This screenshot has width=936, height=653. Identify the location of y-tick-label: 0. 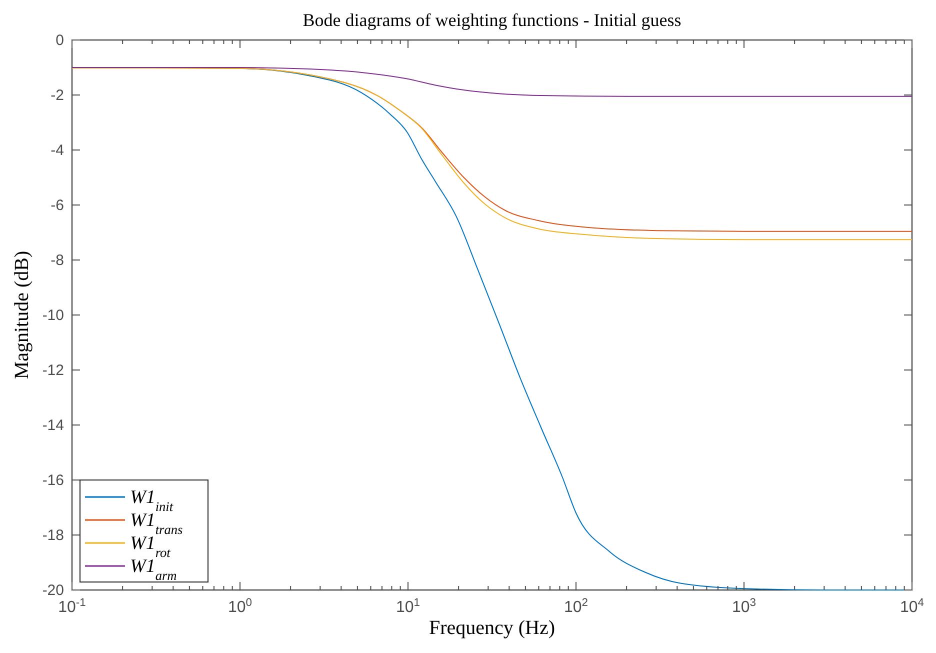
(60, 40).